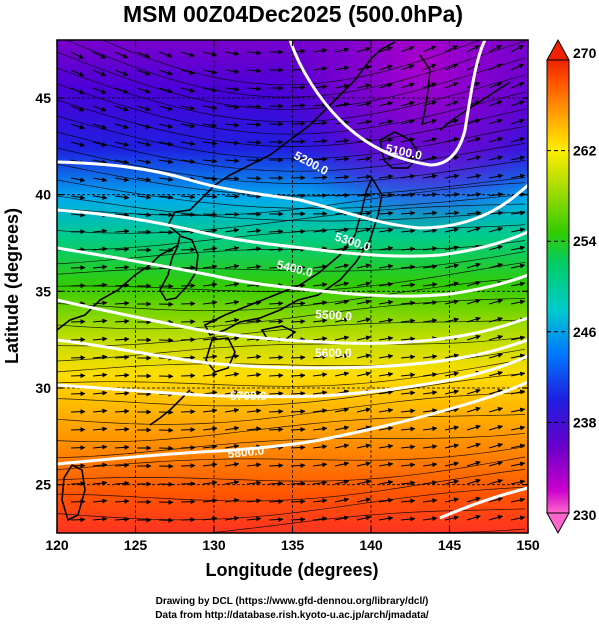 This screenshot has height=625, width=599. What do you see at coordinates (179, 268) in the screenshot?
I see `coastline-korea` at bounding box center [179, 268].